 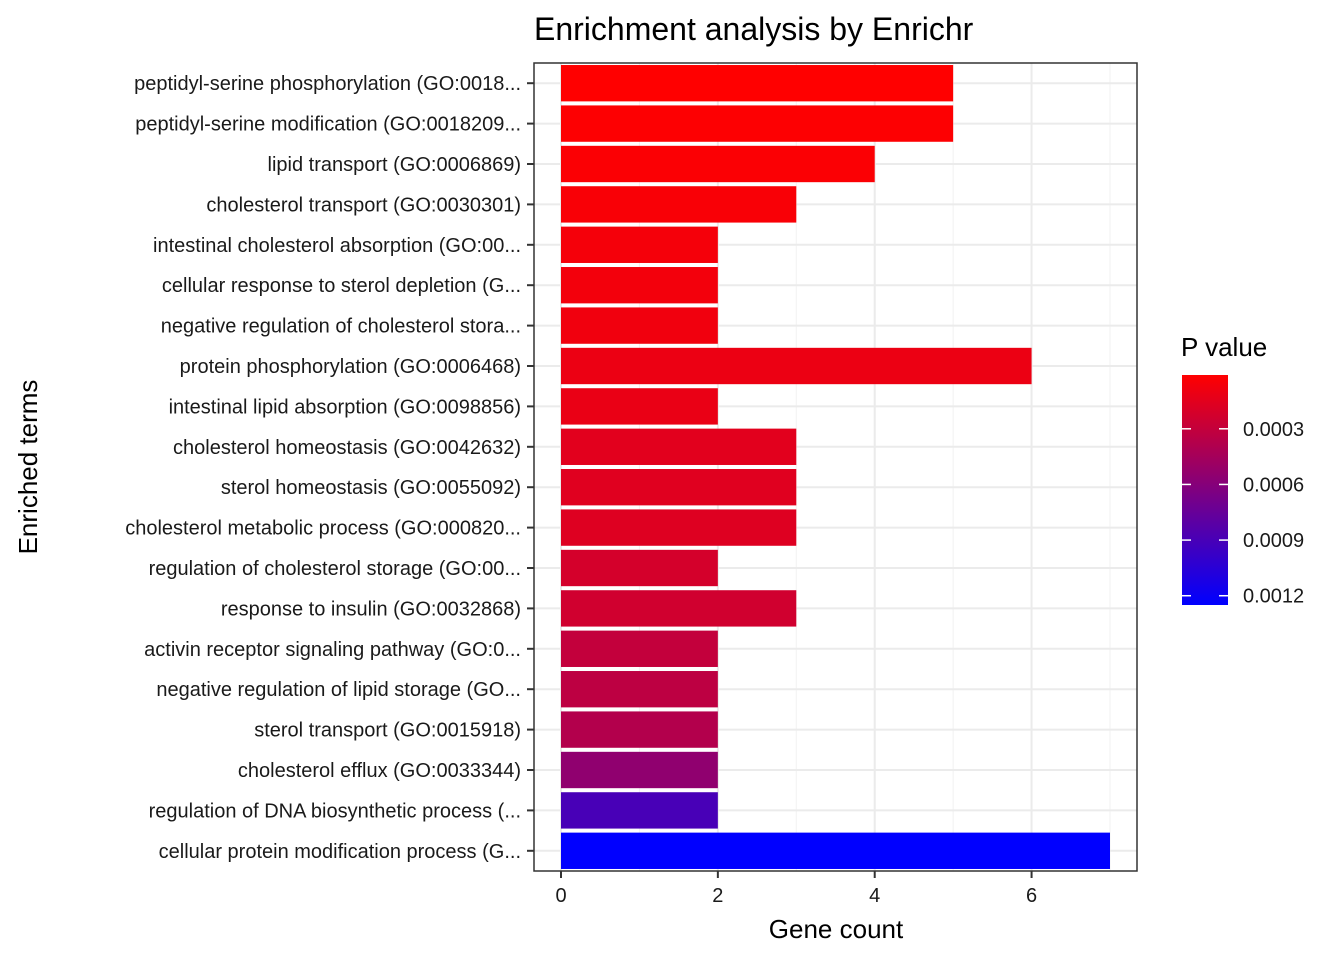 What do you see at coordinates (754, 29) in the screenshot?
I see `chart-title: Enrichment analysis by Enrichr` at bounding box center [754, 29].